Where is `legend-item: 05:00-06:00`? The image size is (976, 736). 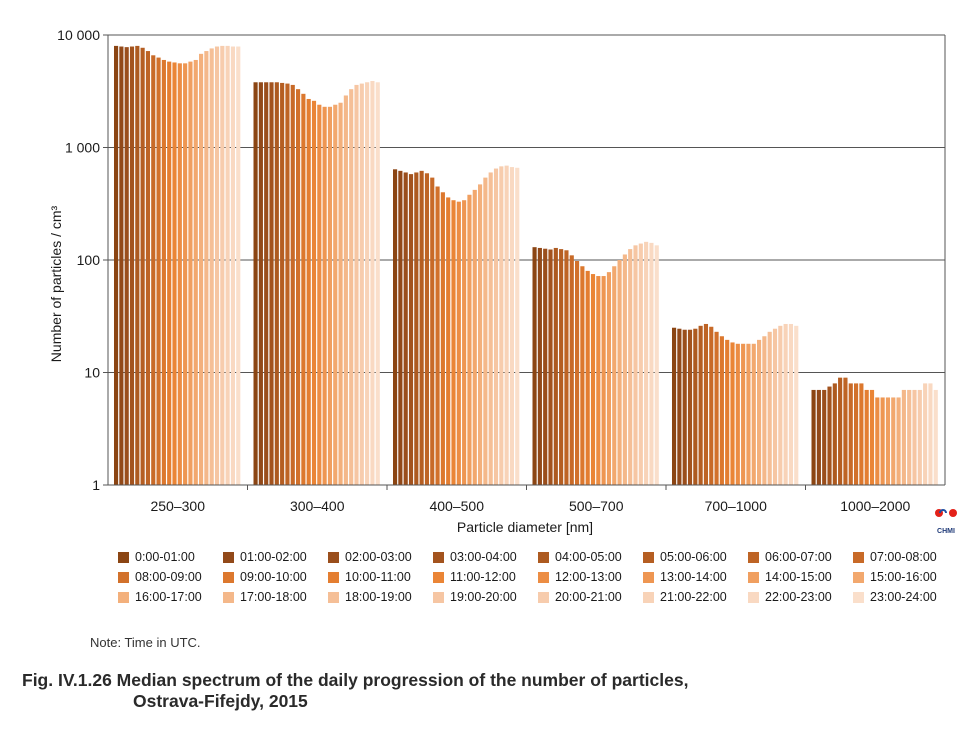
legend-item: 05:00-06:00 is located at coordinates (695, 557).